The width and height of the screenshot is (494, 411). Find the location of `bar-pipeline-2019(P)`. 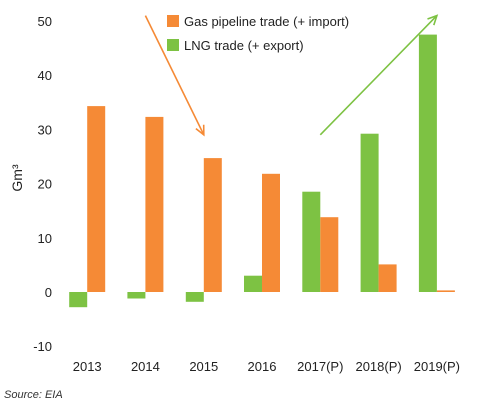

bar-pipeline-2019(P) is located at coordinates (445, 291).